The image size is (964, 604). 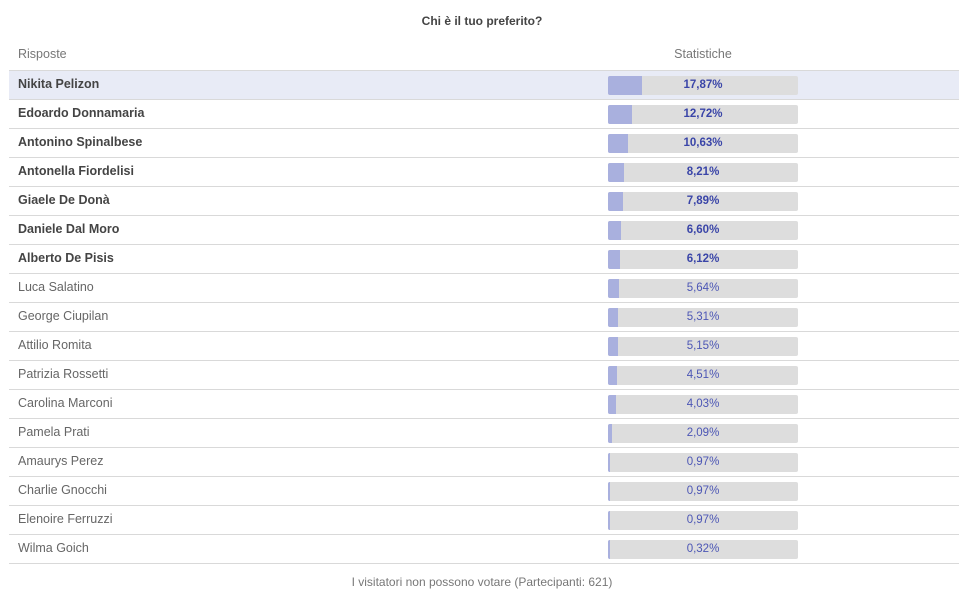 I want to click on answer-label: Patrizia Rossetti, so click(x=63, y=374).